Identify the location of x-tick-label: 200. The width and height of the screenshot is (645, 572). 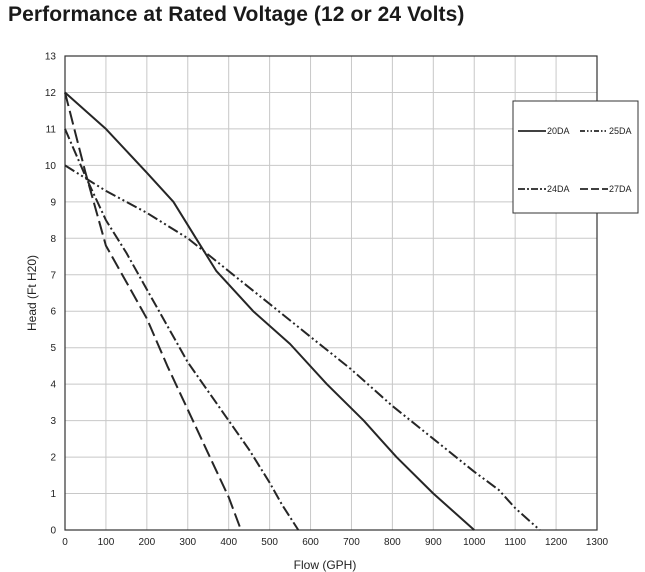
(147, 542).